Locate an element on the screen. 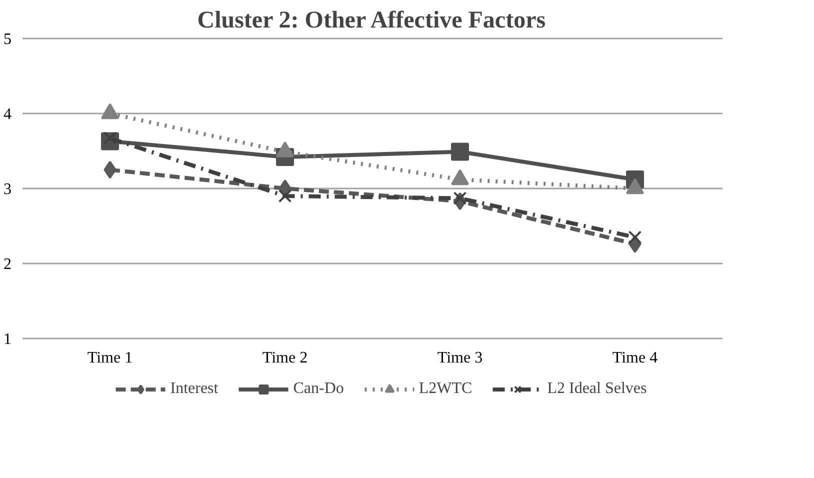 The image size is (814, 478). y-tick-label: 3 is located at coordinates (8, 189).